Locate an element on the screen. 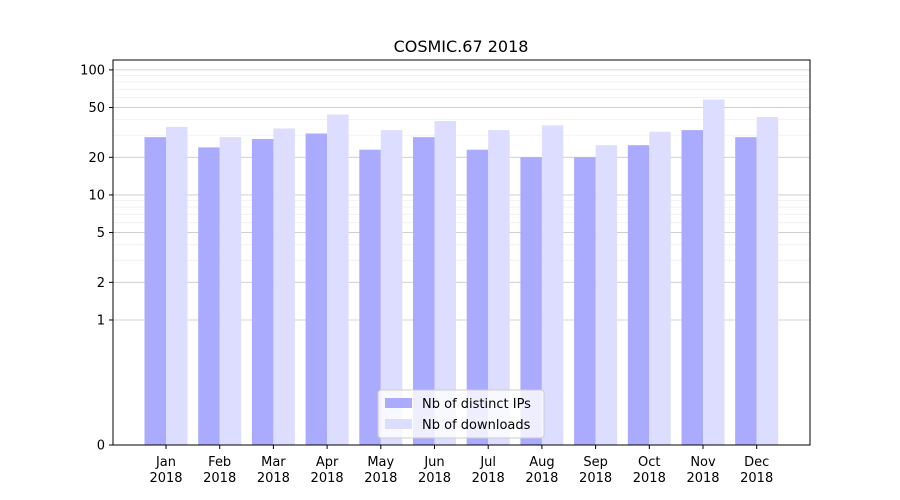 The image size is (900, 500). y-tick-label: 10 is located at coordinates (96, 195).